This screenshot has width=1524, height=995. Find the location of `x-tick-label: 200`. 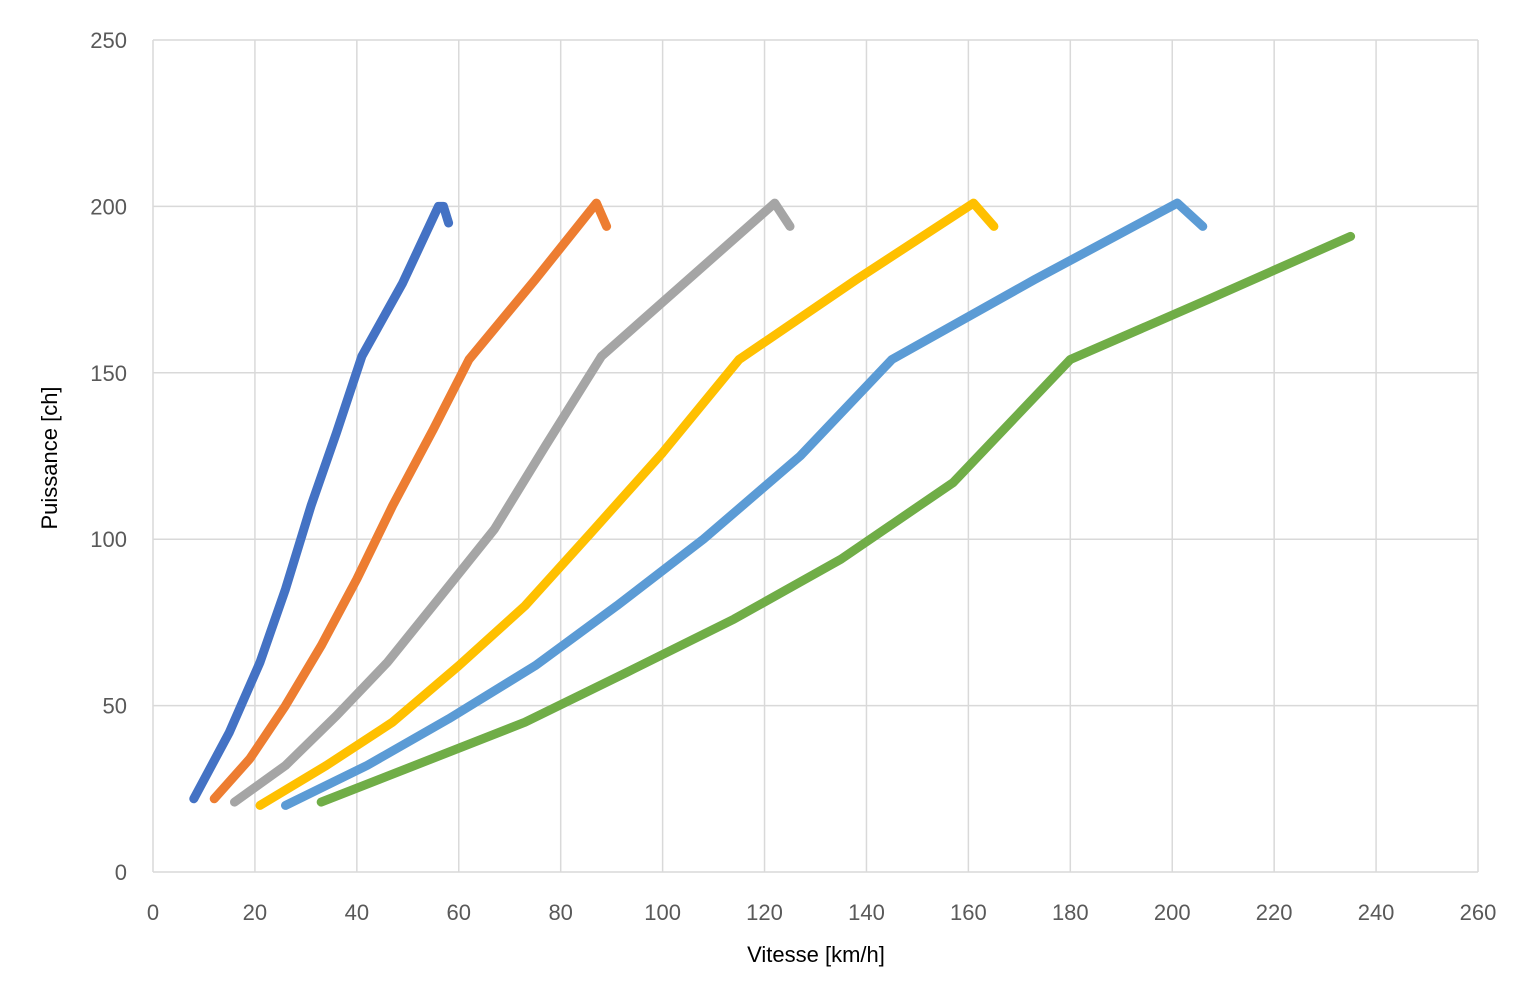

x-tick-label: 200 is located at coordinates (1172, 912).